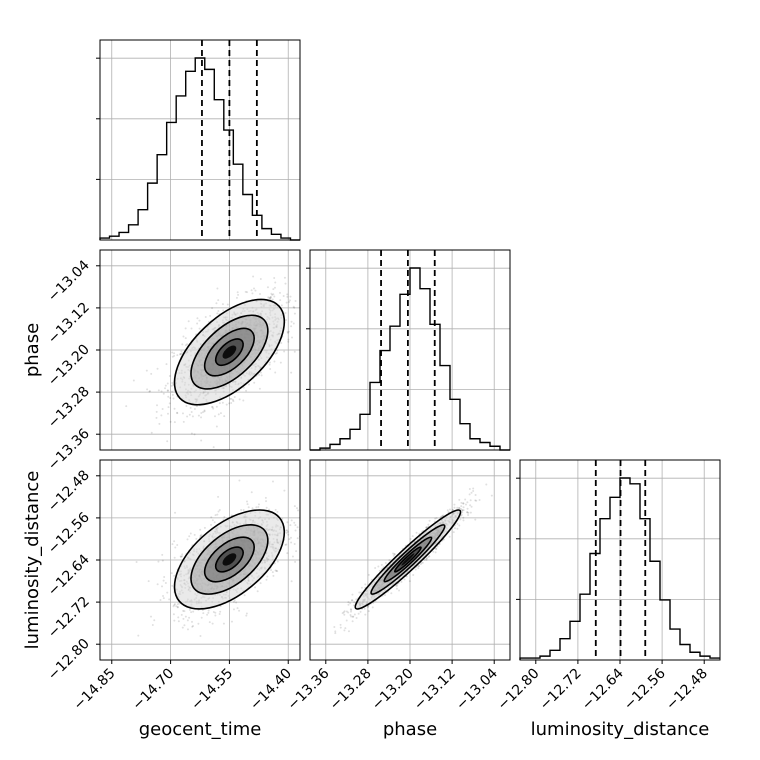  I want to click on histogram-series-geocent_time, so click(199, 149).